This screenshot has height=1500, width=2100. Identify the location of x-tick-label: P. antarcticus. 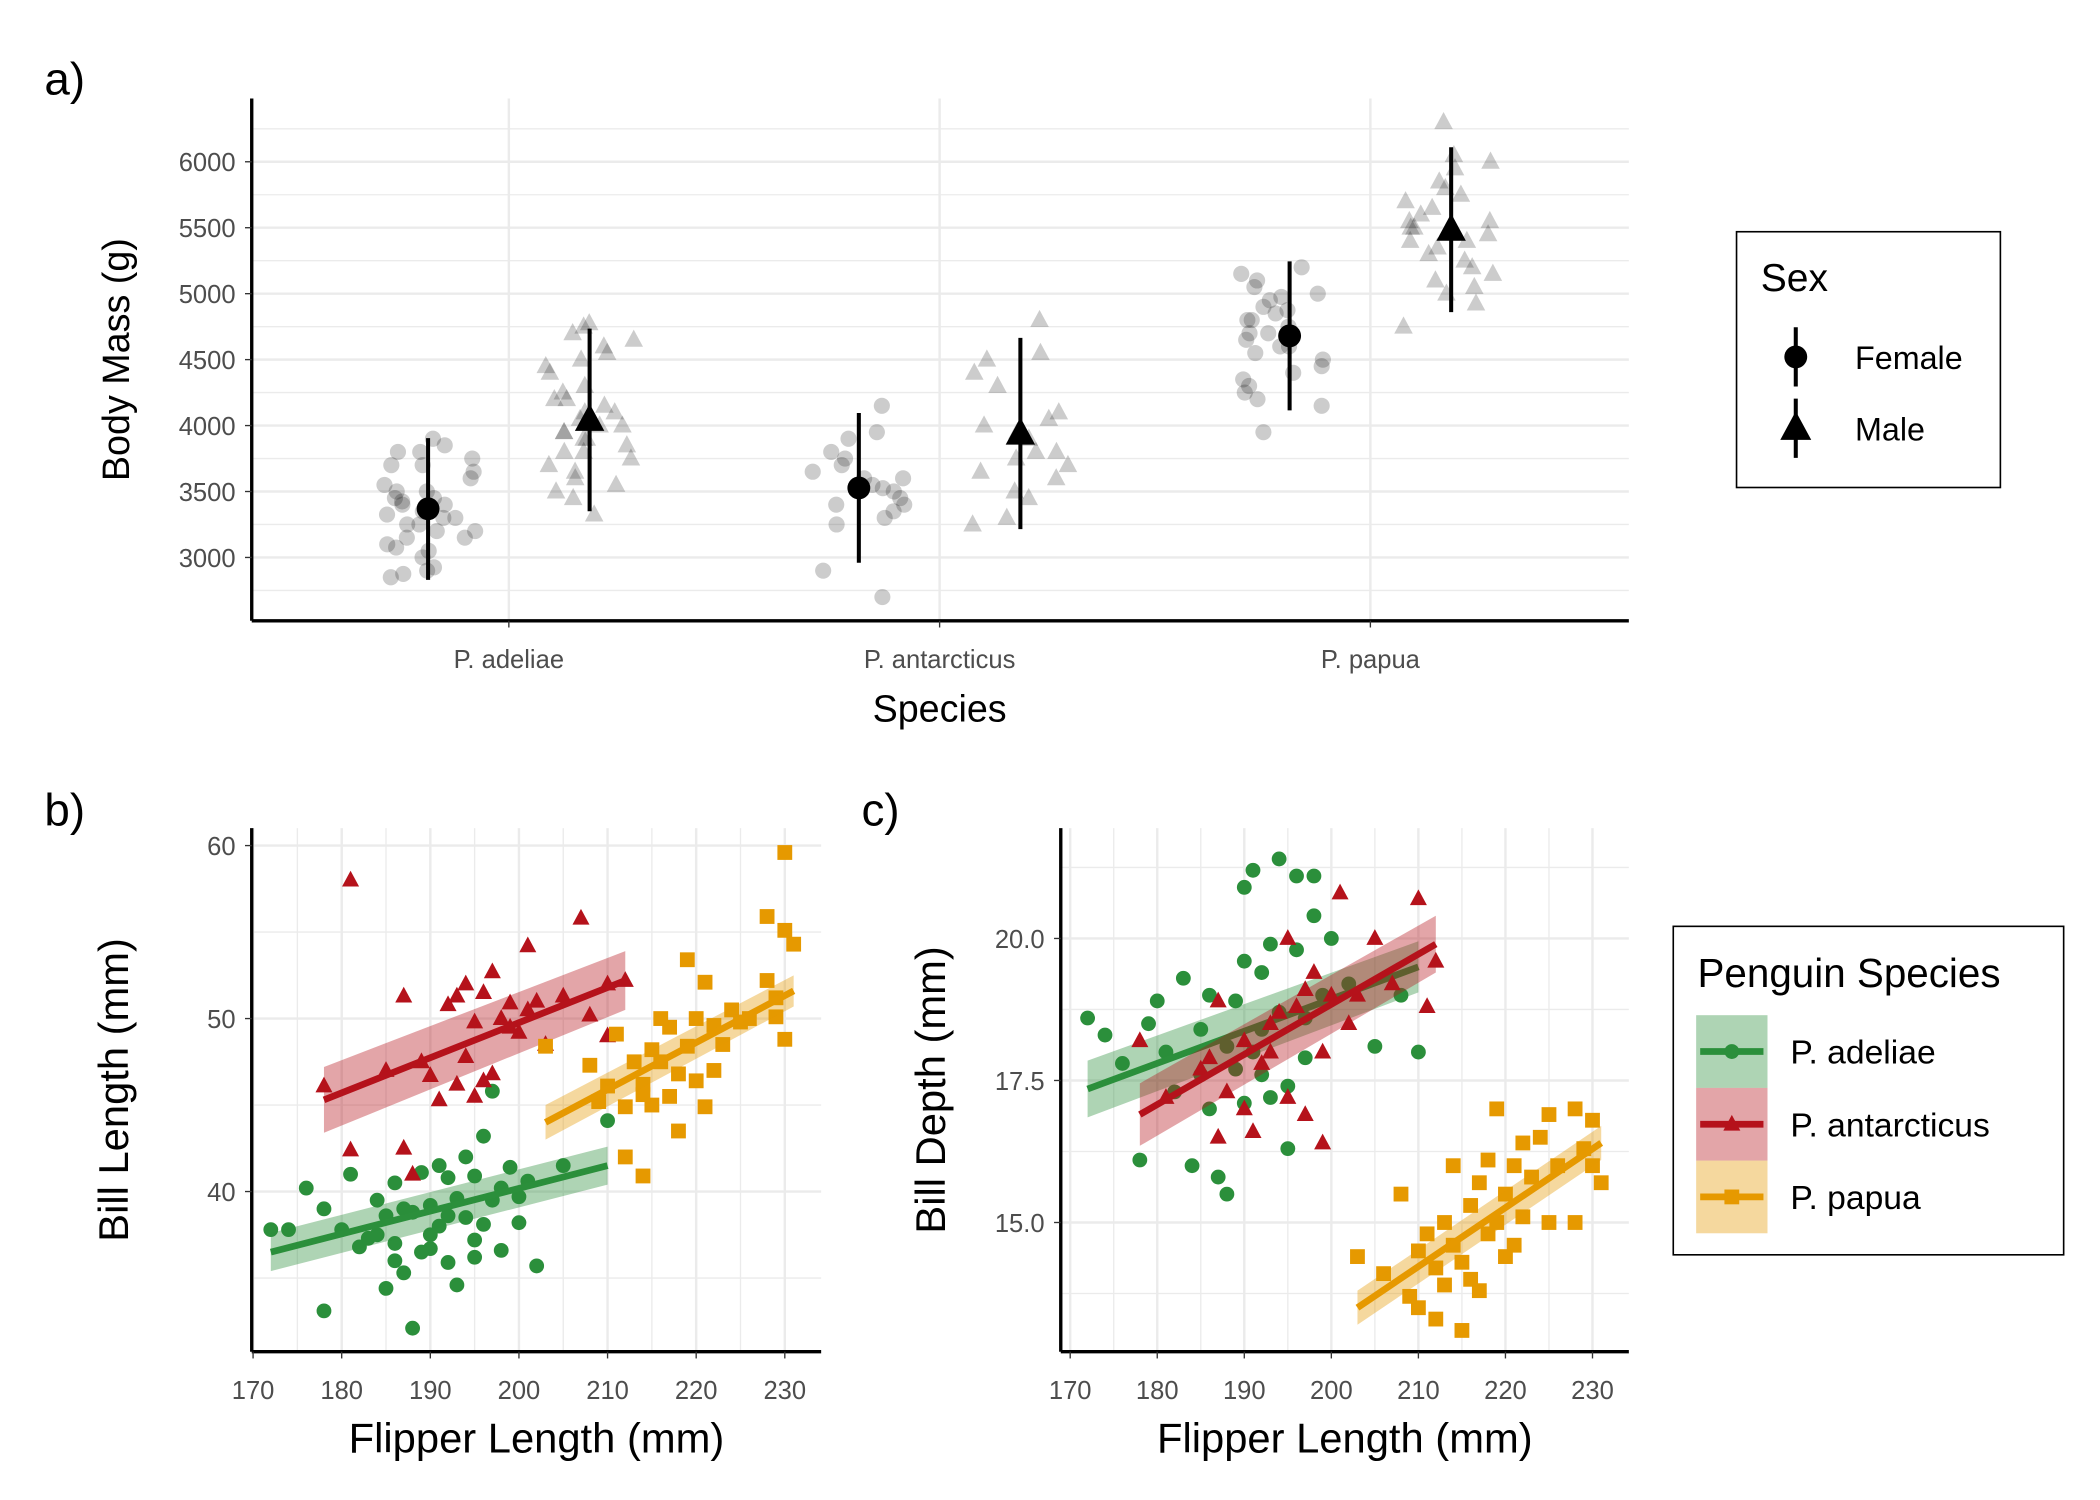
(940, 660).